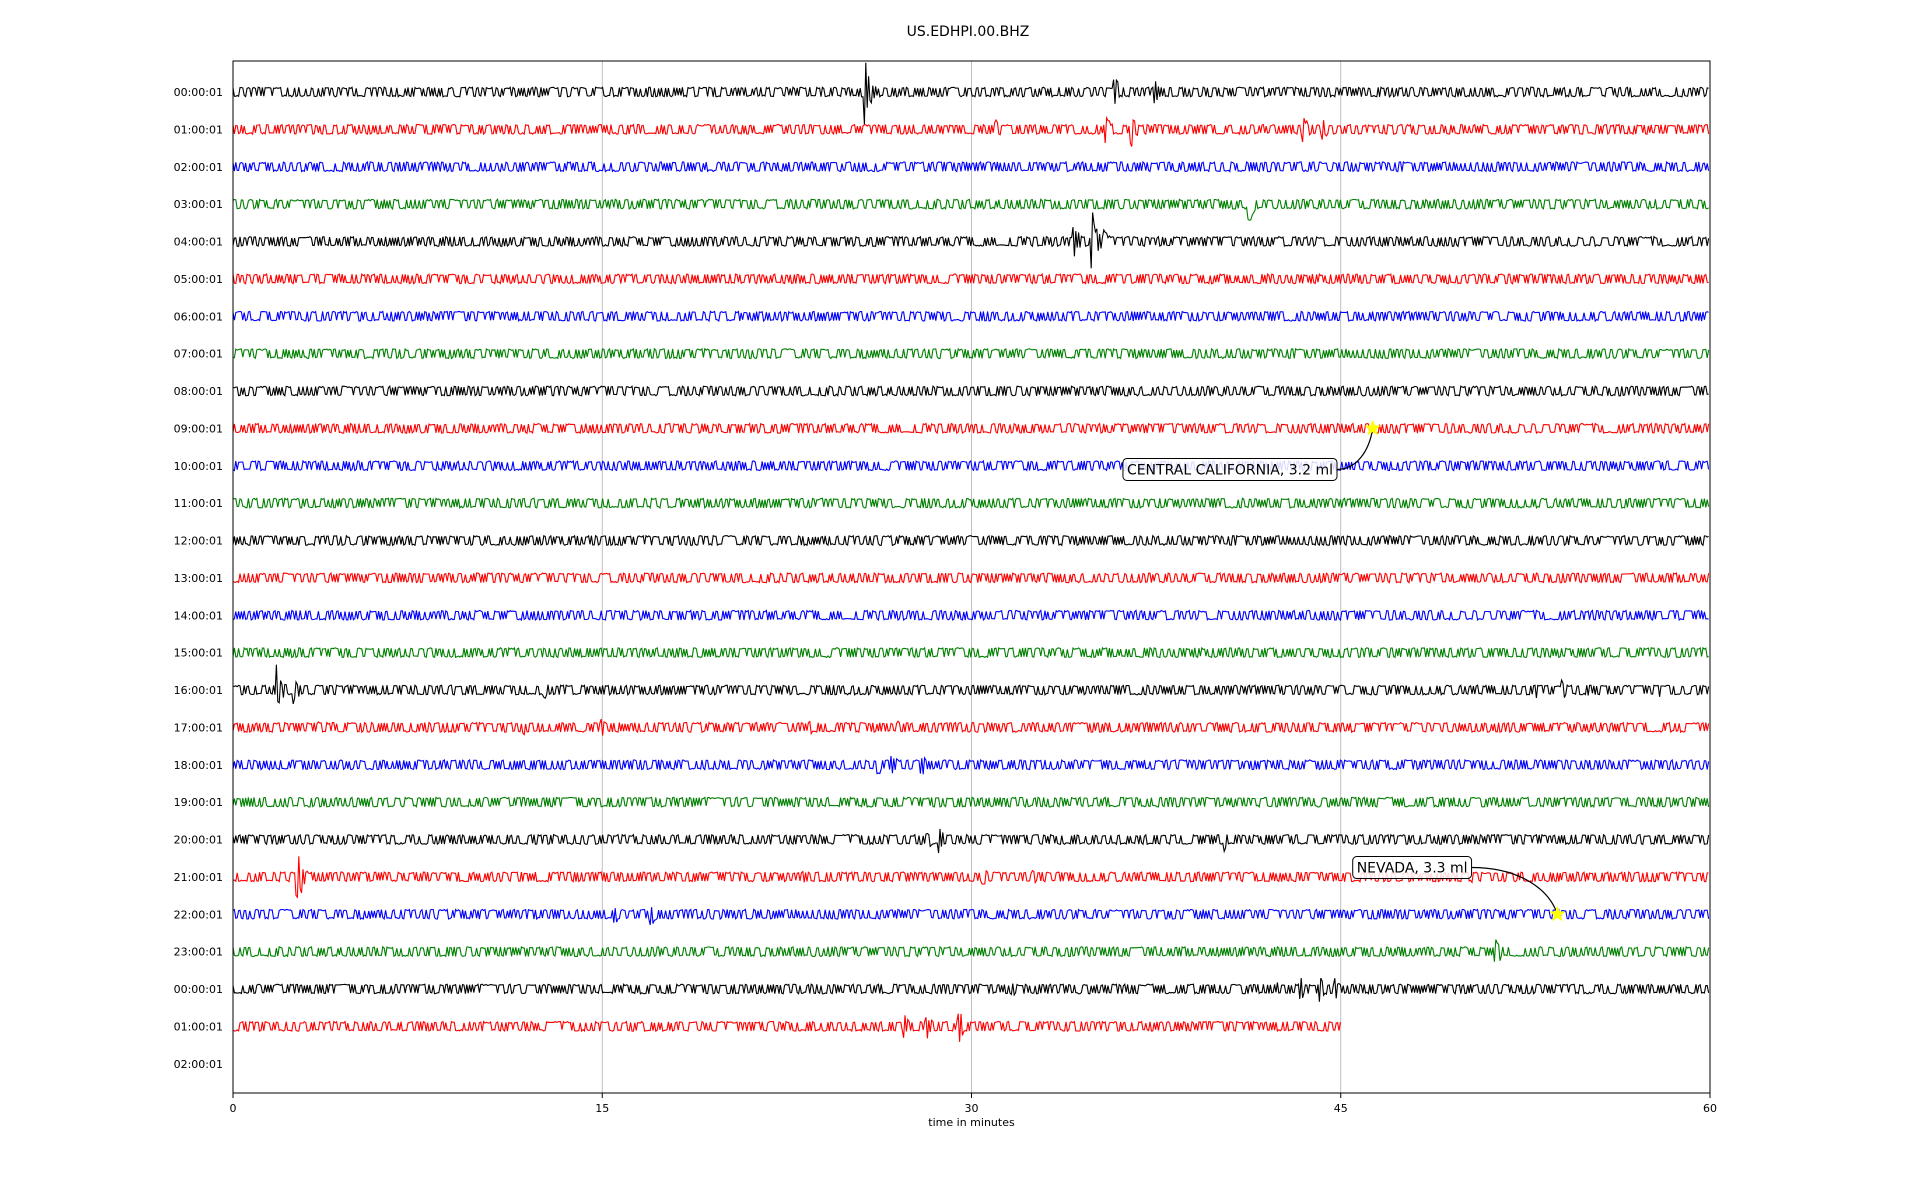 The image size is (1920, 1200). Describe the element at coordinates (198, 204) in the screenshot. I see `row-label-3: 03:00:01` at that location.